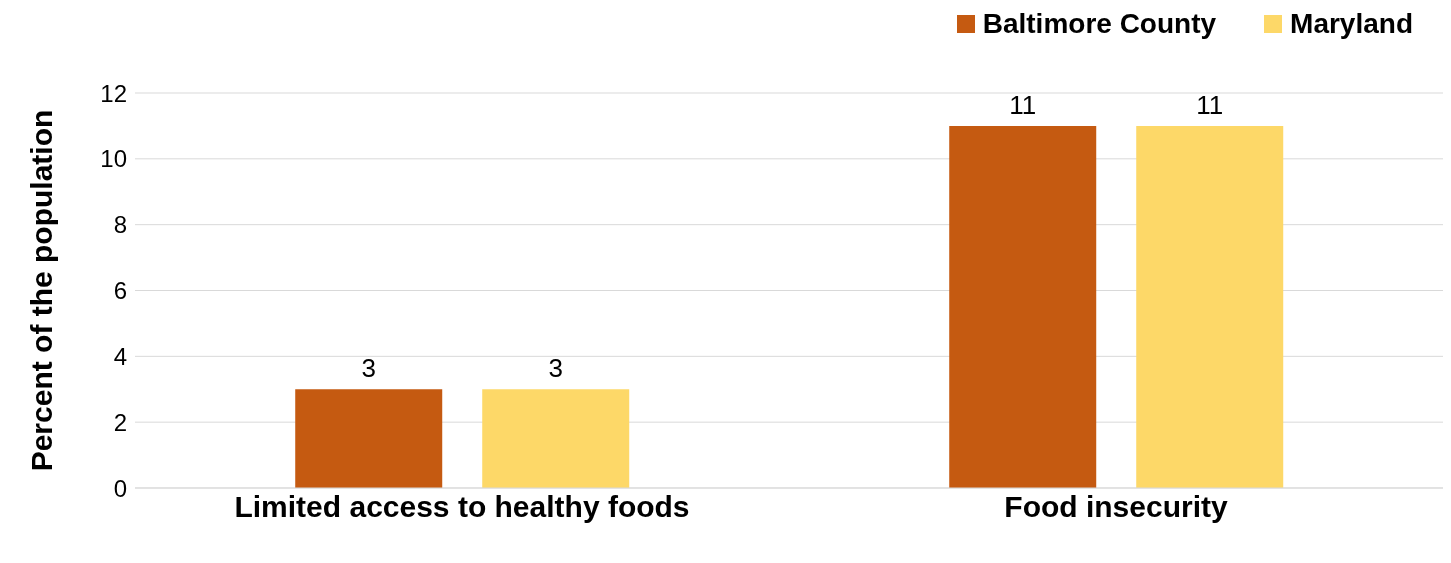 The image size is (1451, 563). I want to click on y-tick-label: 8, so click(120, 225).